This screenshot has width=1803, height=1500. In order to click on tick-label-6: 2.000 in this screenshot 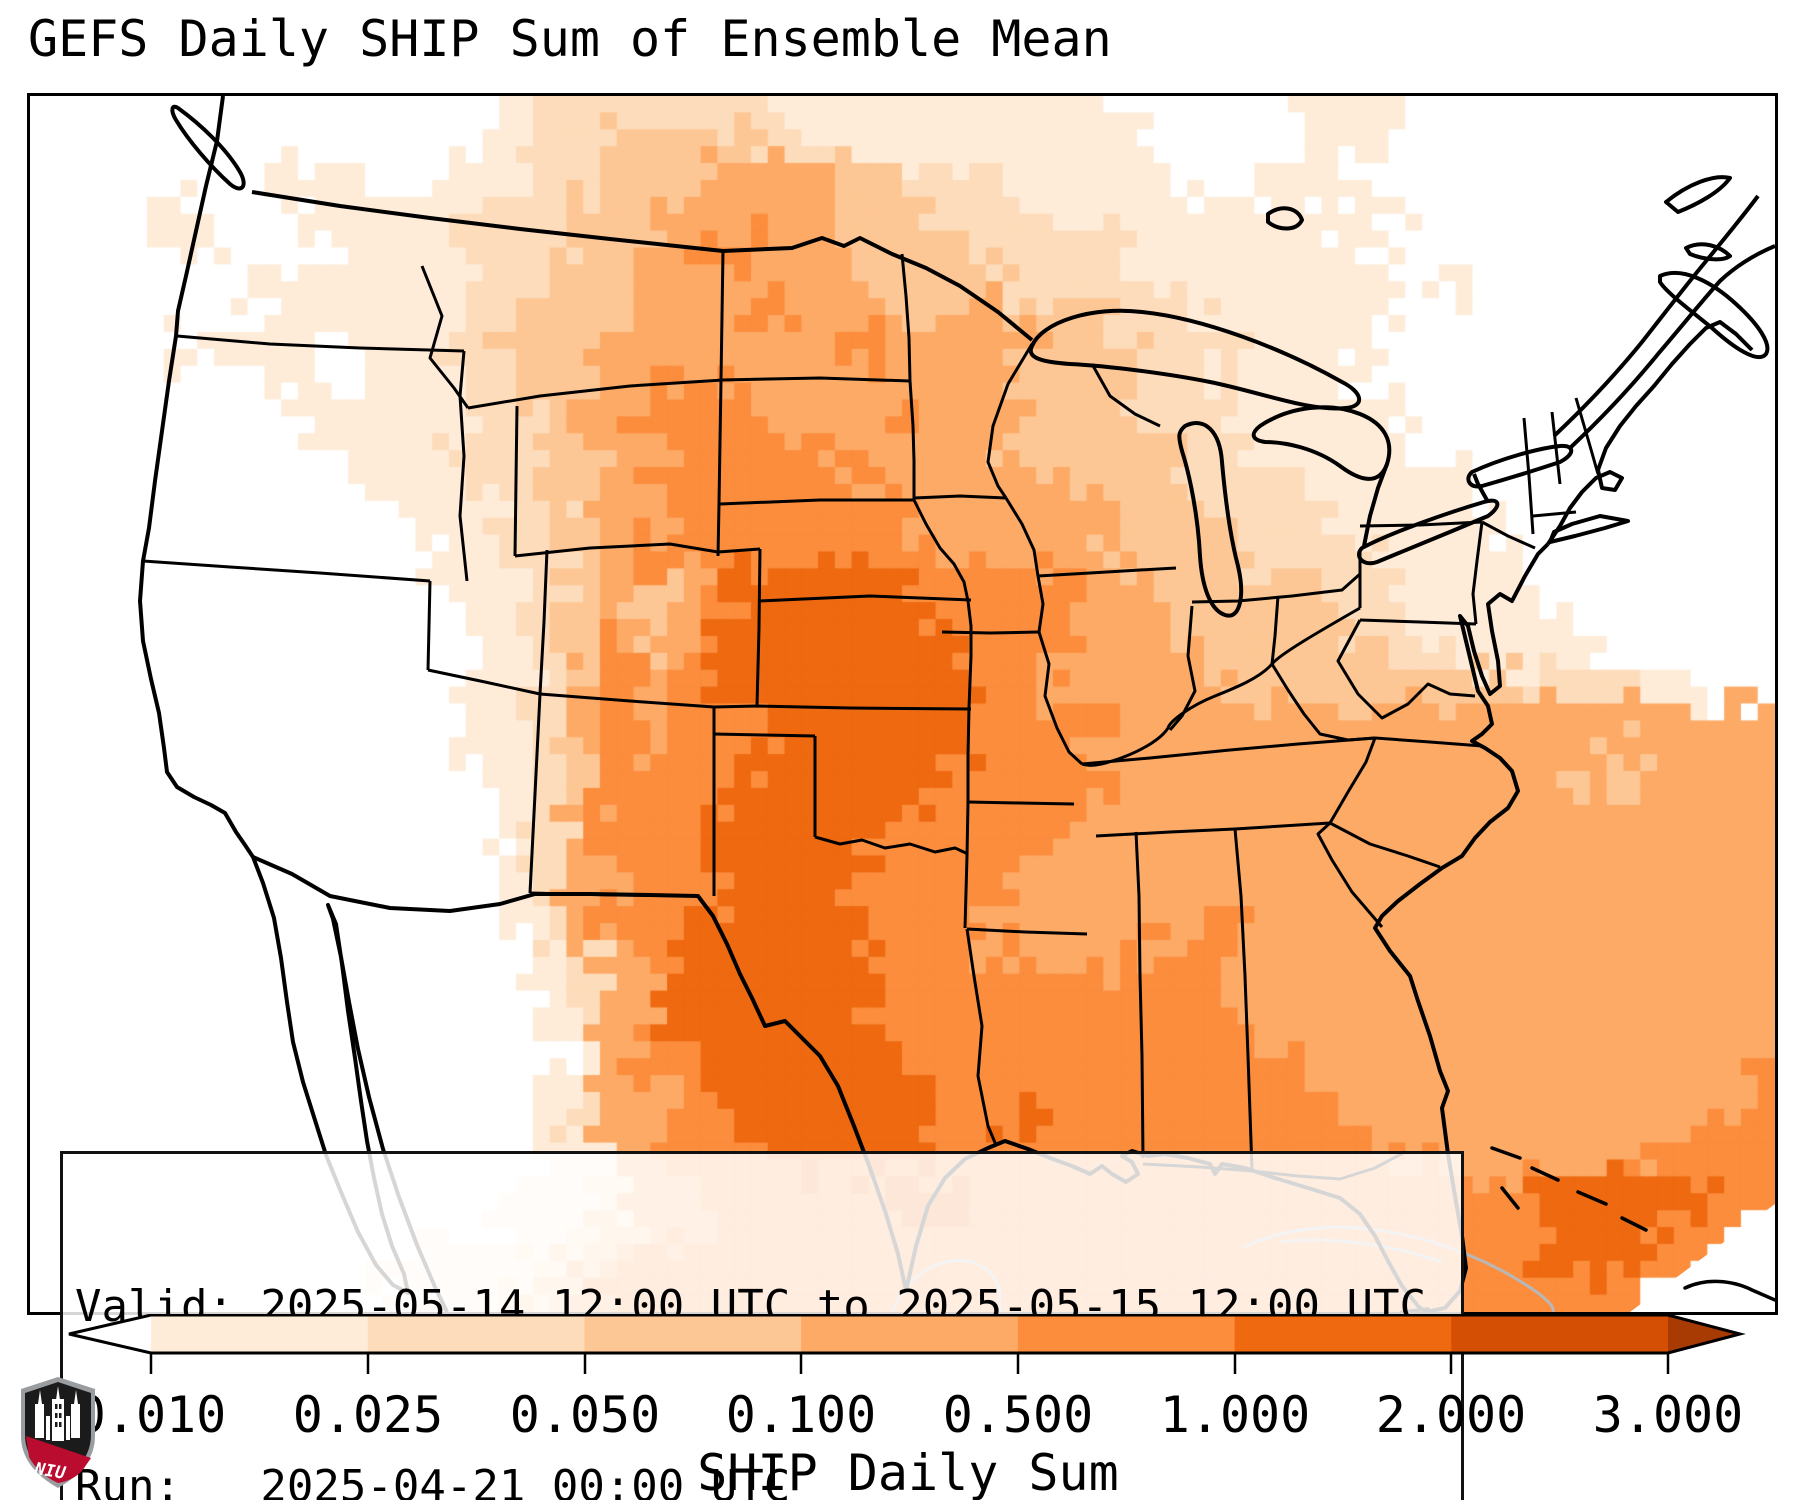, I will do `click(1451, 1415)`.